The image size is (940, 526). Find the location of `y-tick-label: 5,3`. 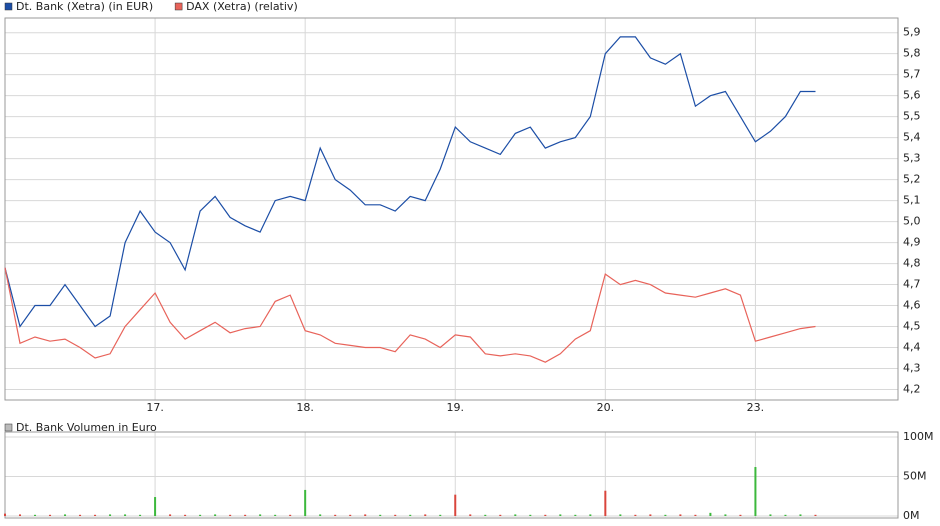

y-tick-label: 5,3 is located at coordinates (912, 158).